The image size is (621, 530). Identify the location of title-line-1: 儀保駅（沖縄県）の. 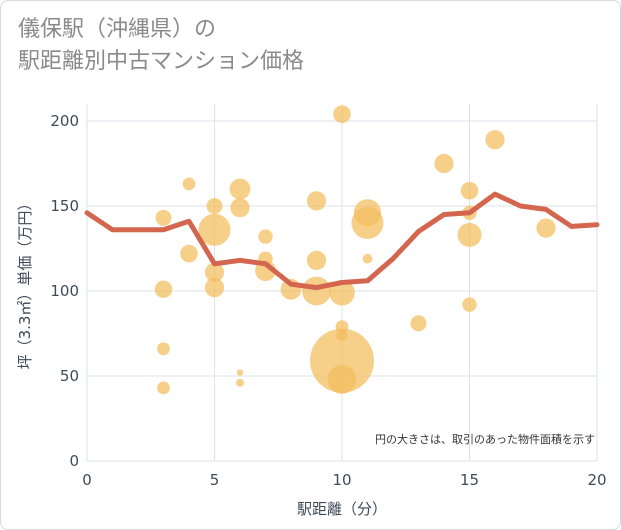
(117, 29).